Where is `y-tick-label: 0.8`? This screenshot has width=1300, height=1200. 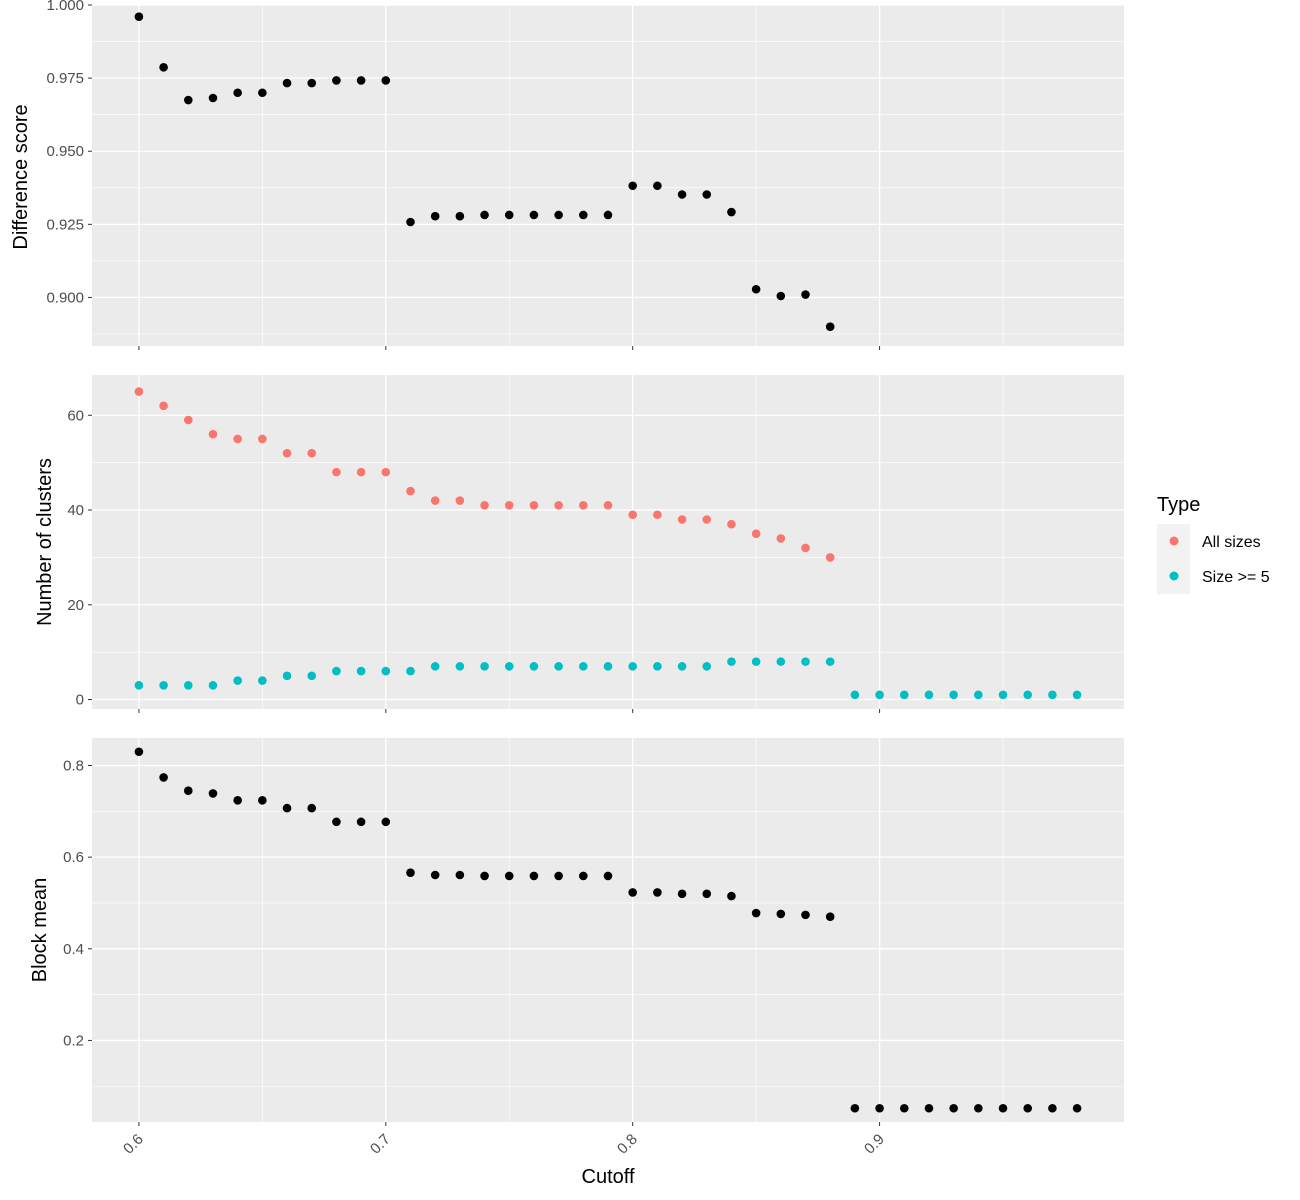 y-tick-label: 0.8 is located at coordinates (73, 765).